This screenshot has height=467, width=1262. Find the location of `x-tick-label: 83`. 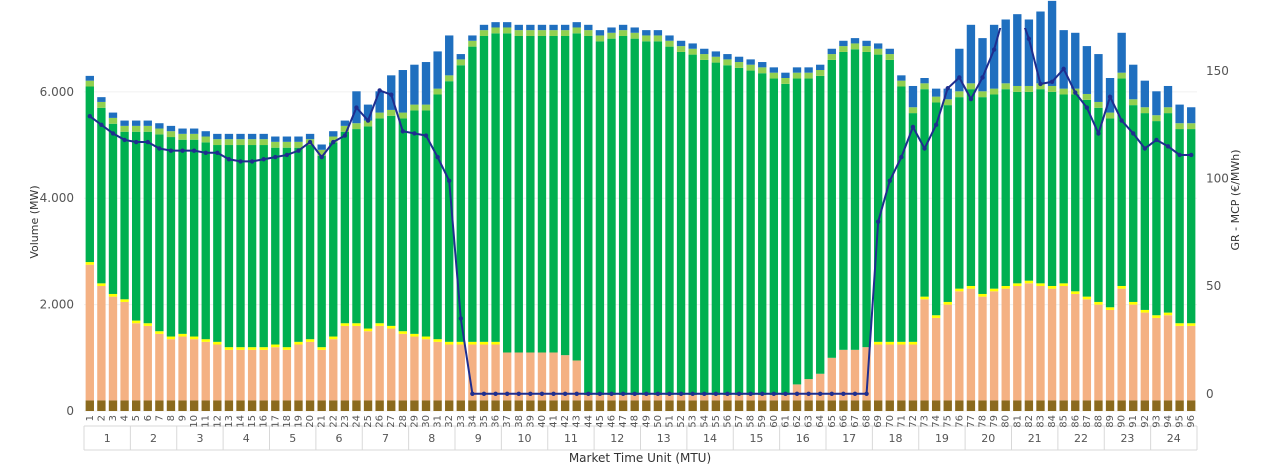

x-tick-label: 83 is located at coordinates (1040, 421).